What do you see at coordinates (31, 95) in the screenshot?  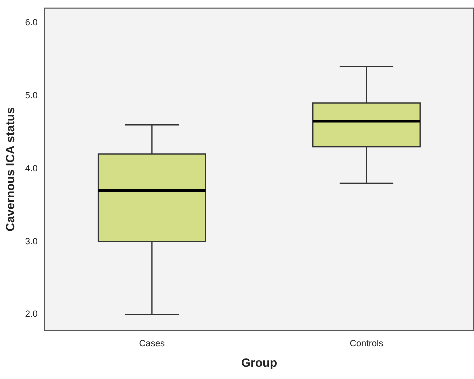 I see `y-tick-label: 5.0` at bounding box center [31, 95].